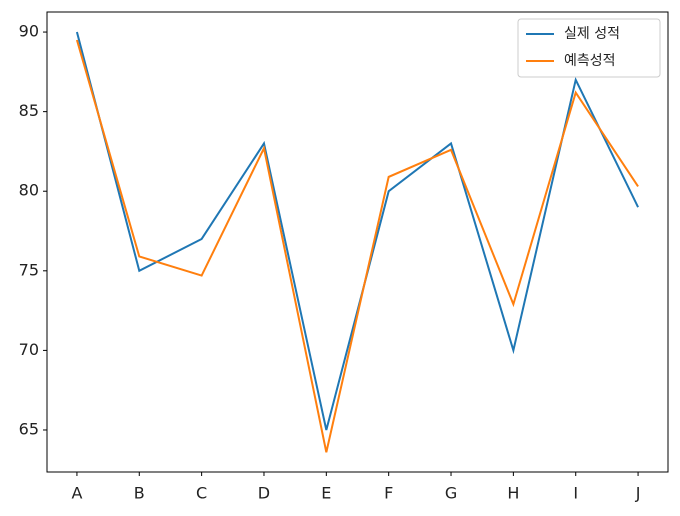 This screenshot has width=680, height=516. What do you see at coordinates (388, 493) in the screenshot?
I see `x-tick-label: F` at bounding box center [388, 493].